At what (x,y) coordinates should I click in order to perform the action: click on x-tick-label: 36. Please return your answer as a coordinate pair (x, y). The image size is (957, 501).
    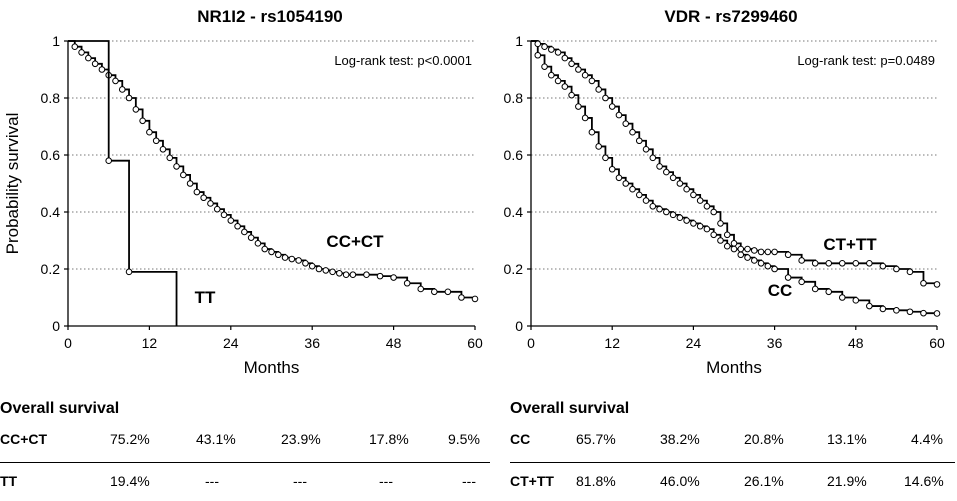
    Looking at the image, I should click on (312, 343).